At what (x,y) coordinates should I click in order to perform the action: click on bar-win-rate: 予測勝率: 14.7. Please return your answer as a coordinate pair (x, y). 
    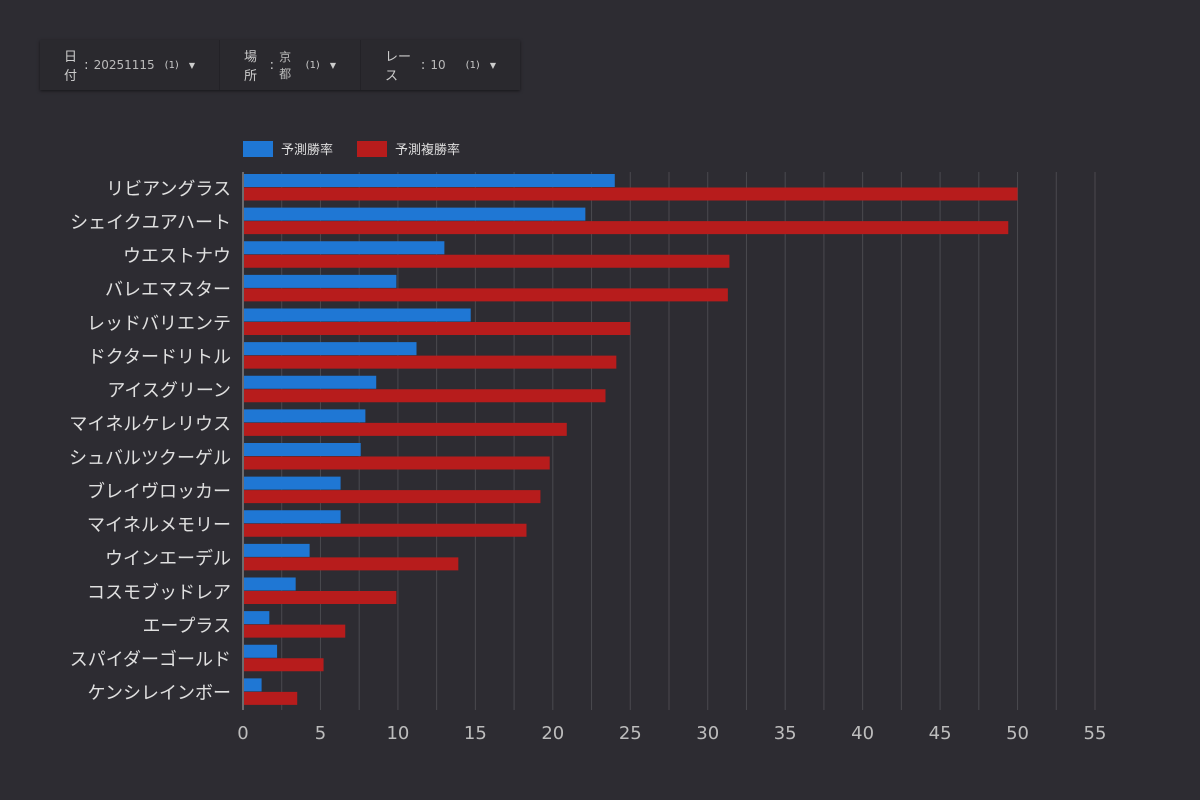
    Looking at the image, I should click on (357, 315).